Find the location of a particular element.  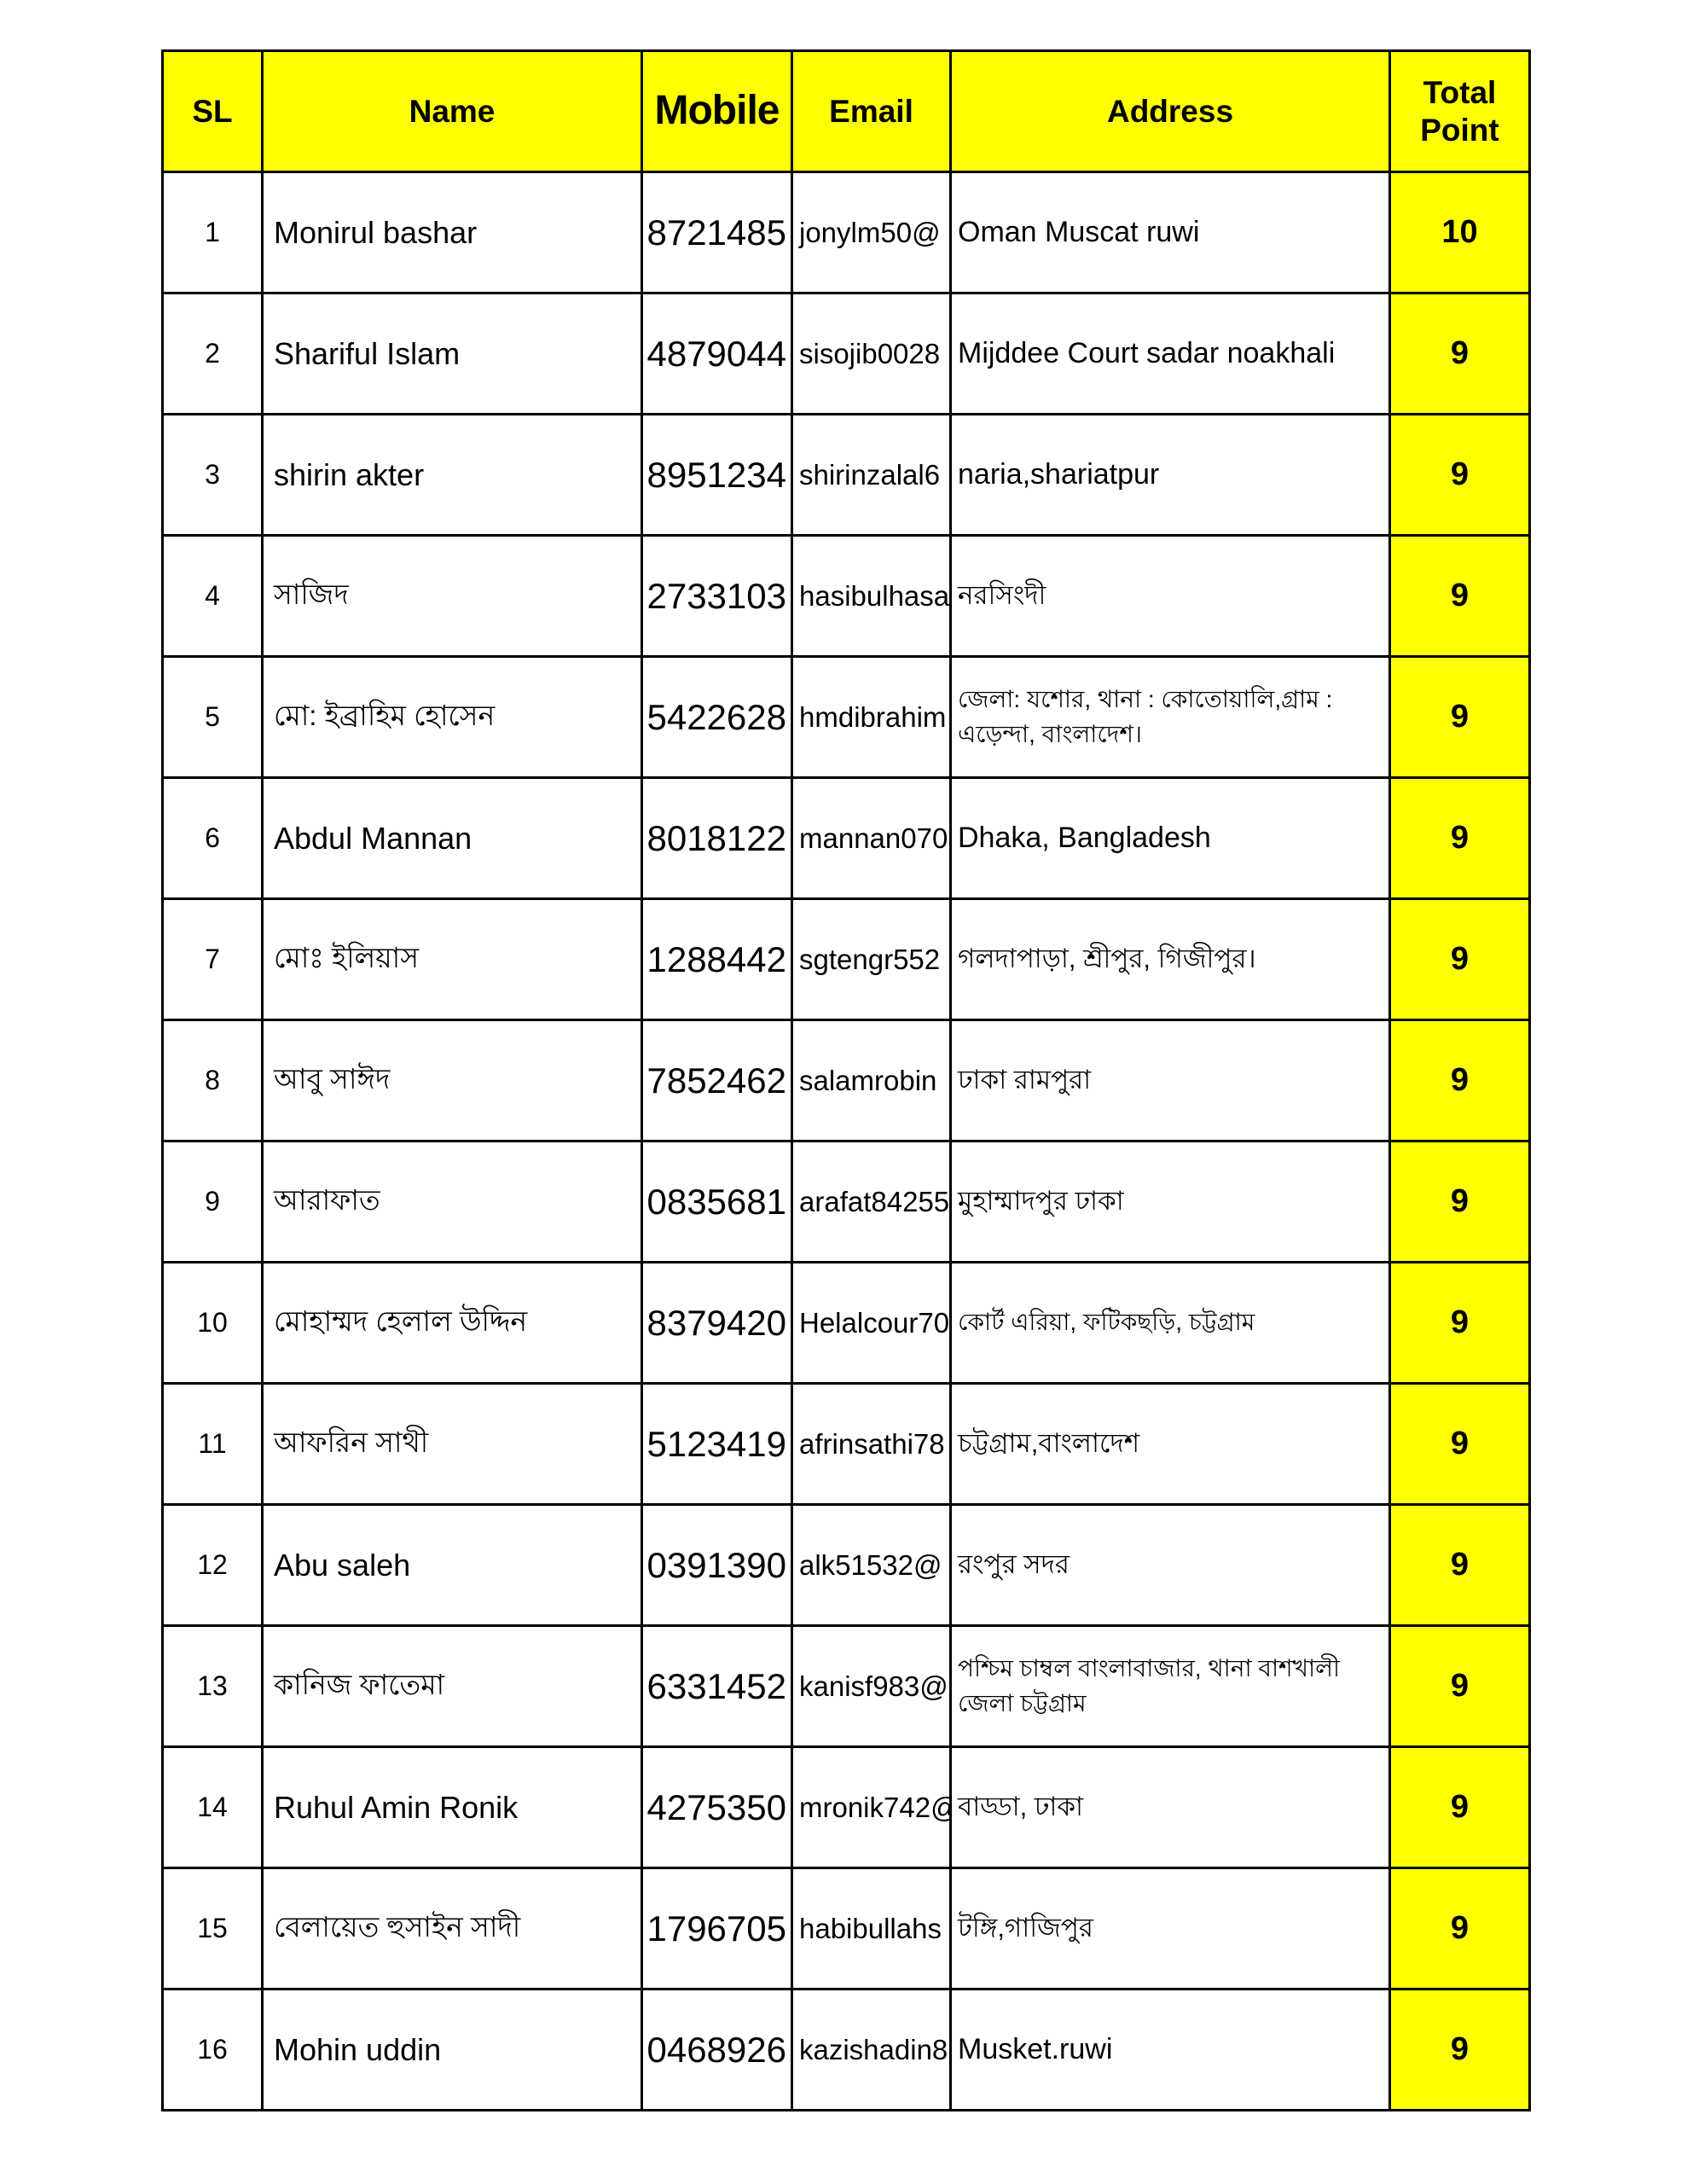

cell-address: মুহাম্মাদপুর ঢাকা is located at coordinates (1170, 1202).